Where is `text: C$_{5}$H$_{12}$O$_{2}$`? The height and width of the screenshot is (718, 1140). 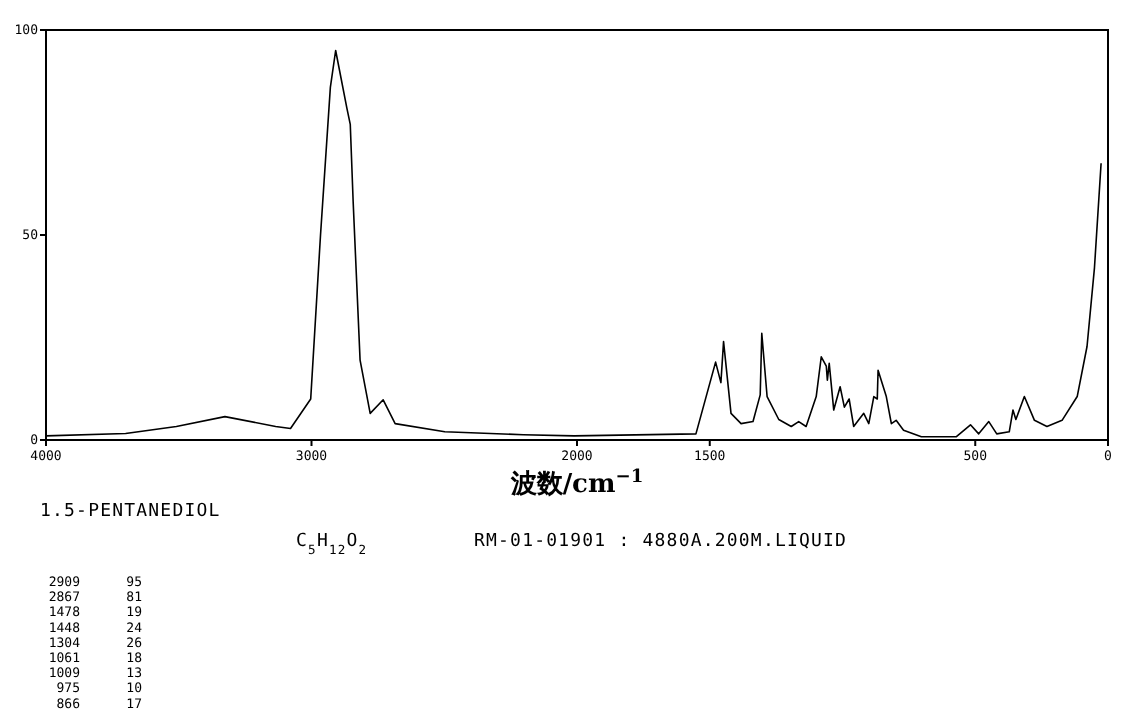 text: C$_{5}$H$_{12}$O$_{2}$ is located at coordinates (332, 544).